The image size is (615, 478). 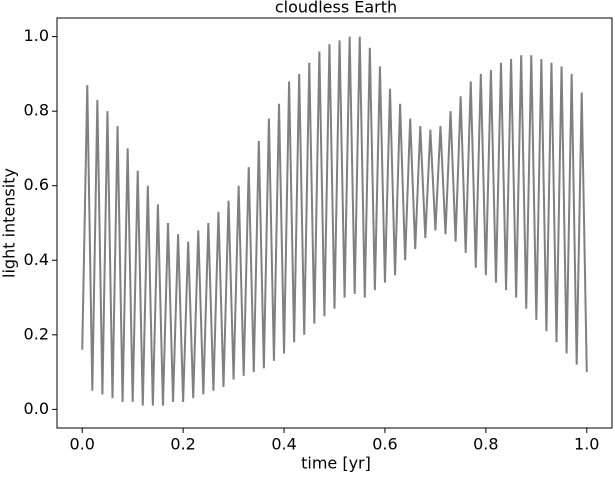 I want to click on y-tick-label: 0.0, so click(x=36, y=408).